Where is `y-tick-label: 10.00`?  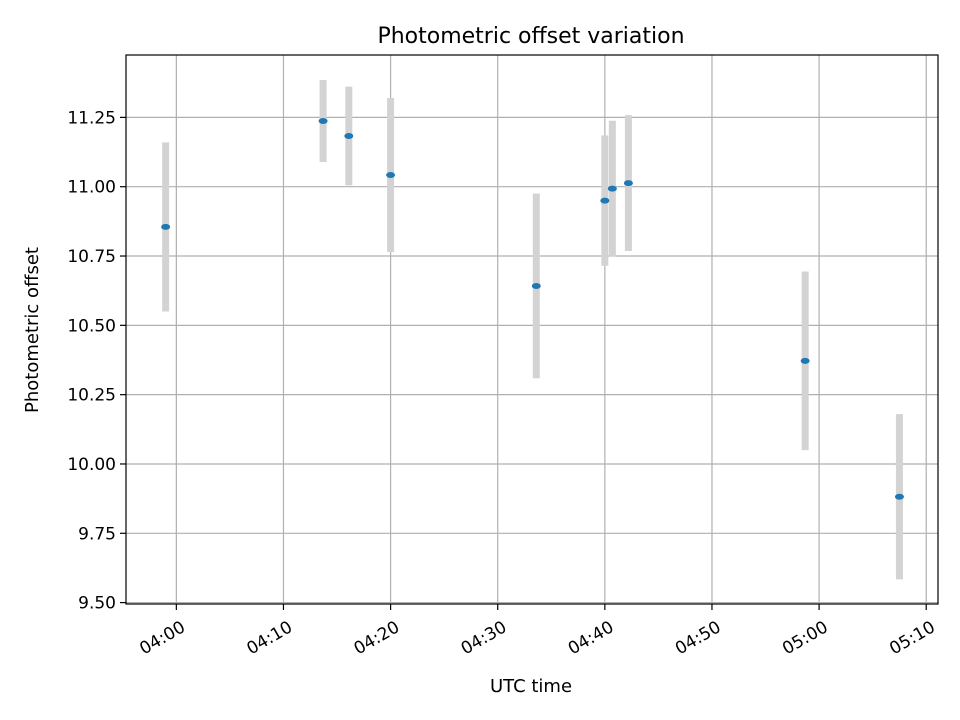
y-tick-label: 10.00 is located at coordinates (91, 465).